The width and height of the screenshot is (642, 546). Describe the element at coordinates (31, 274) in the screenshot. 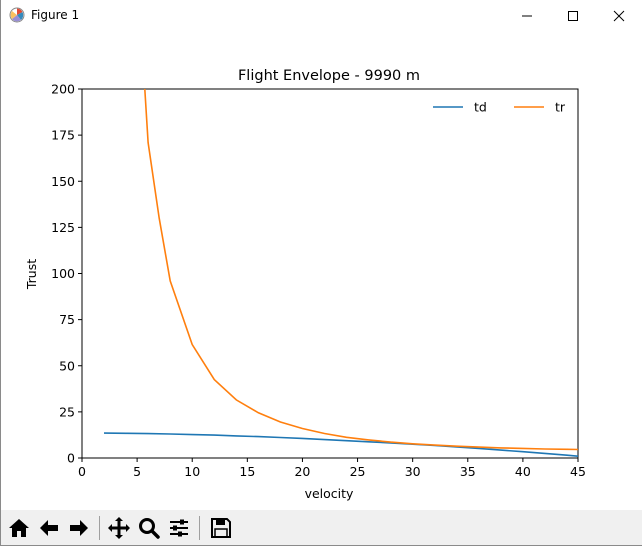

I see `y-axis-label: Trust` at that location.